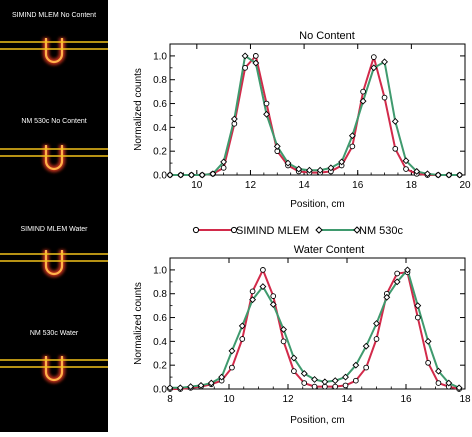 The width and height of the screenshot is (472, 437). Describe the element at coordinates (358, 185) in the screenshot. I see `x-tick-label: 16` at that location.